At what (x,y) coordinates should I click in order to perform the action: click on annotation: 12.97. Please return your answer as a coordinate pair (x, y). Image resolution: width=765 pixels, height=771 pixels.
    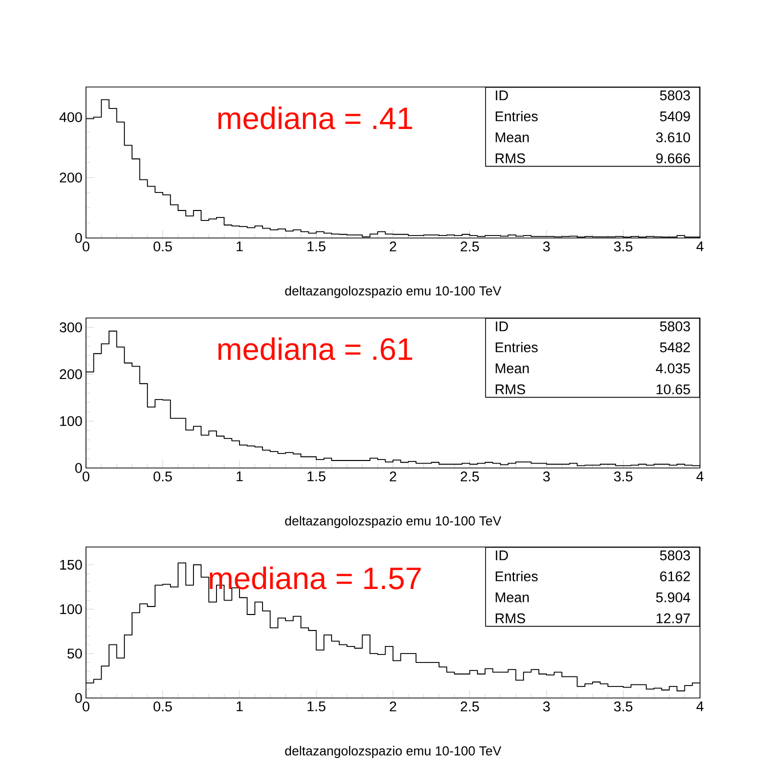
    Looking at the image, I should click on (673, 618).